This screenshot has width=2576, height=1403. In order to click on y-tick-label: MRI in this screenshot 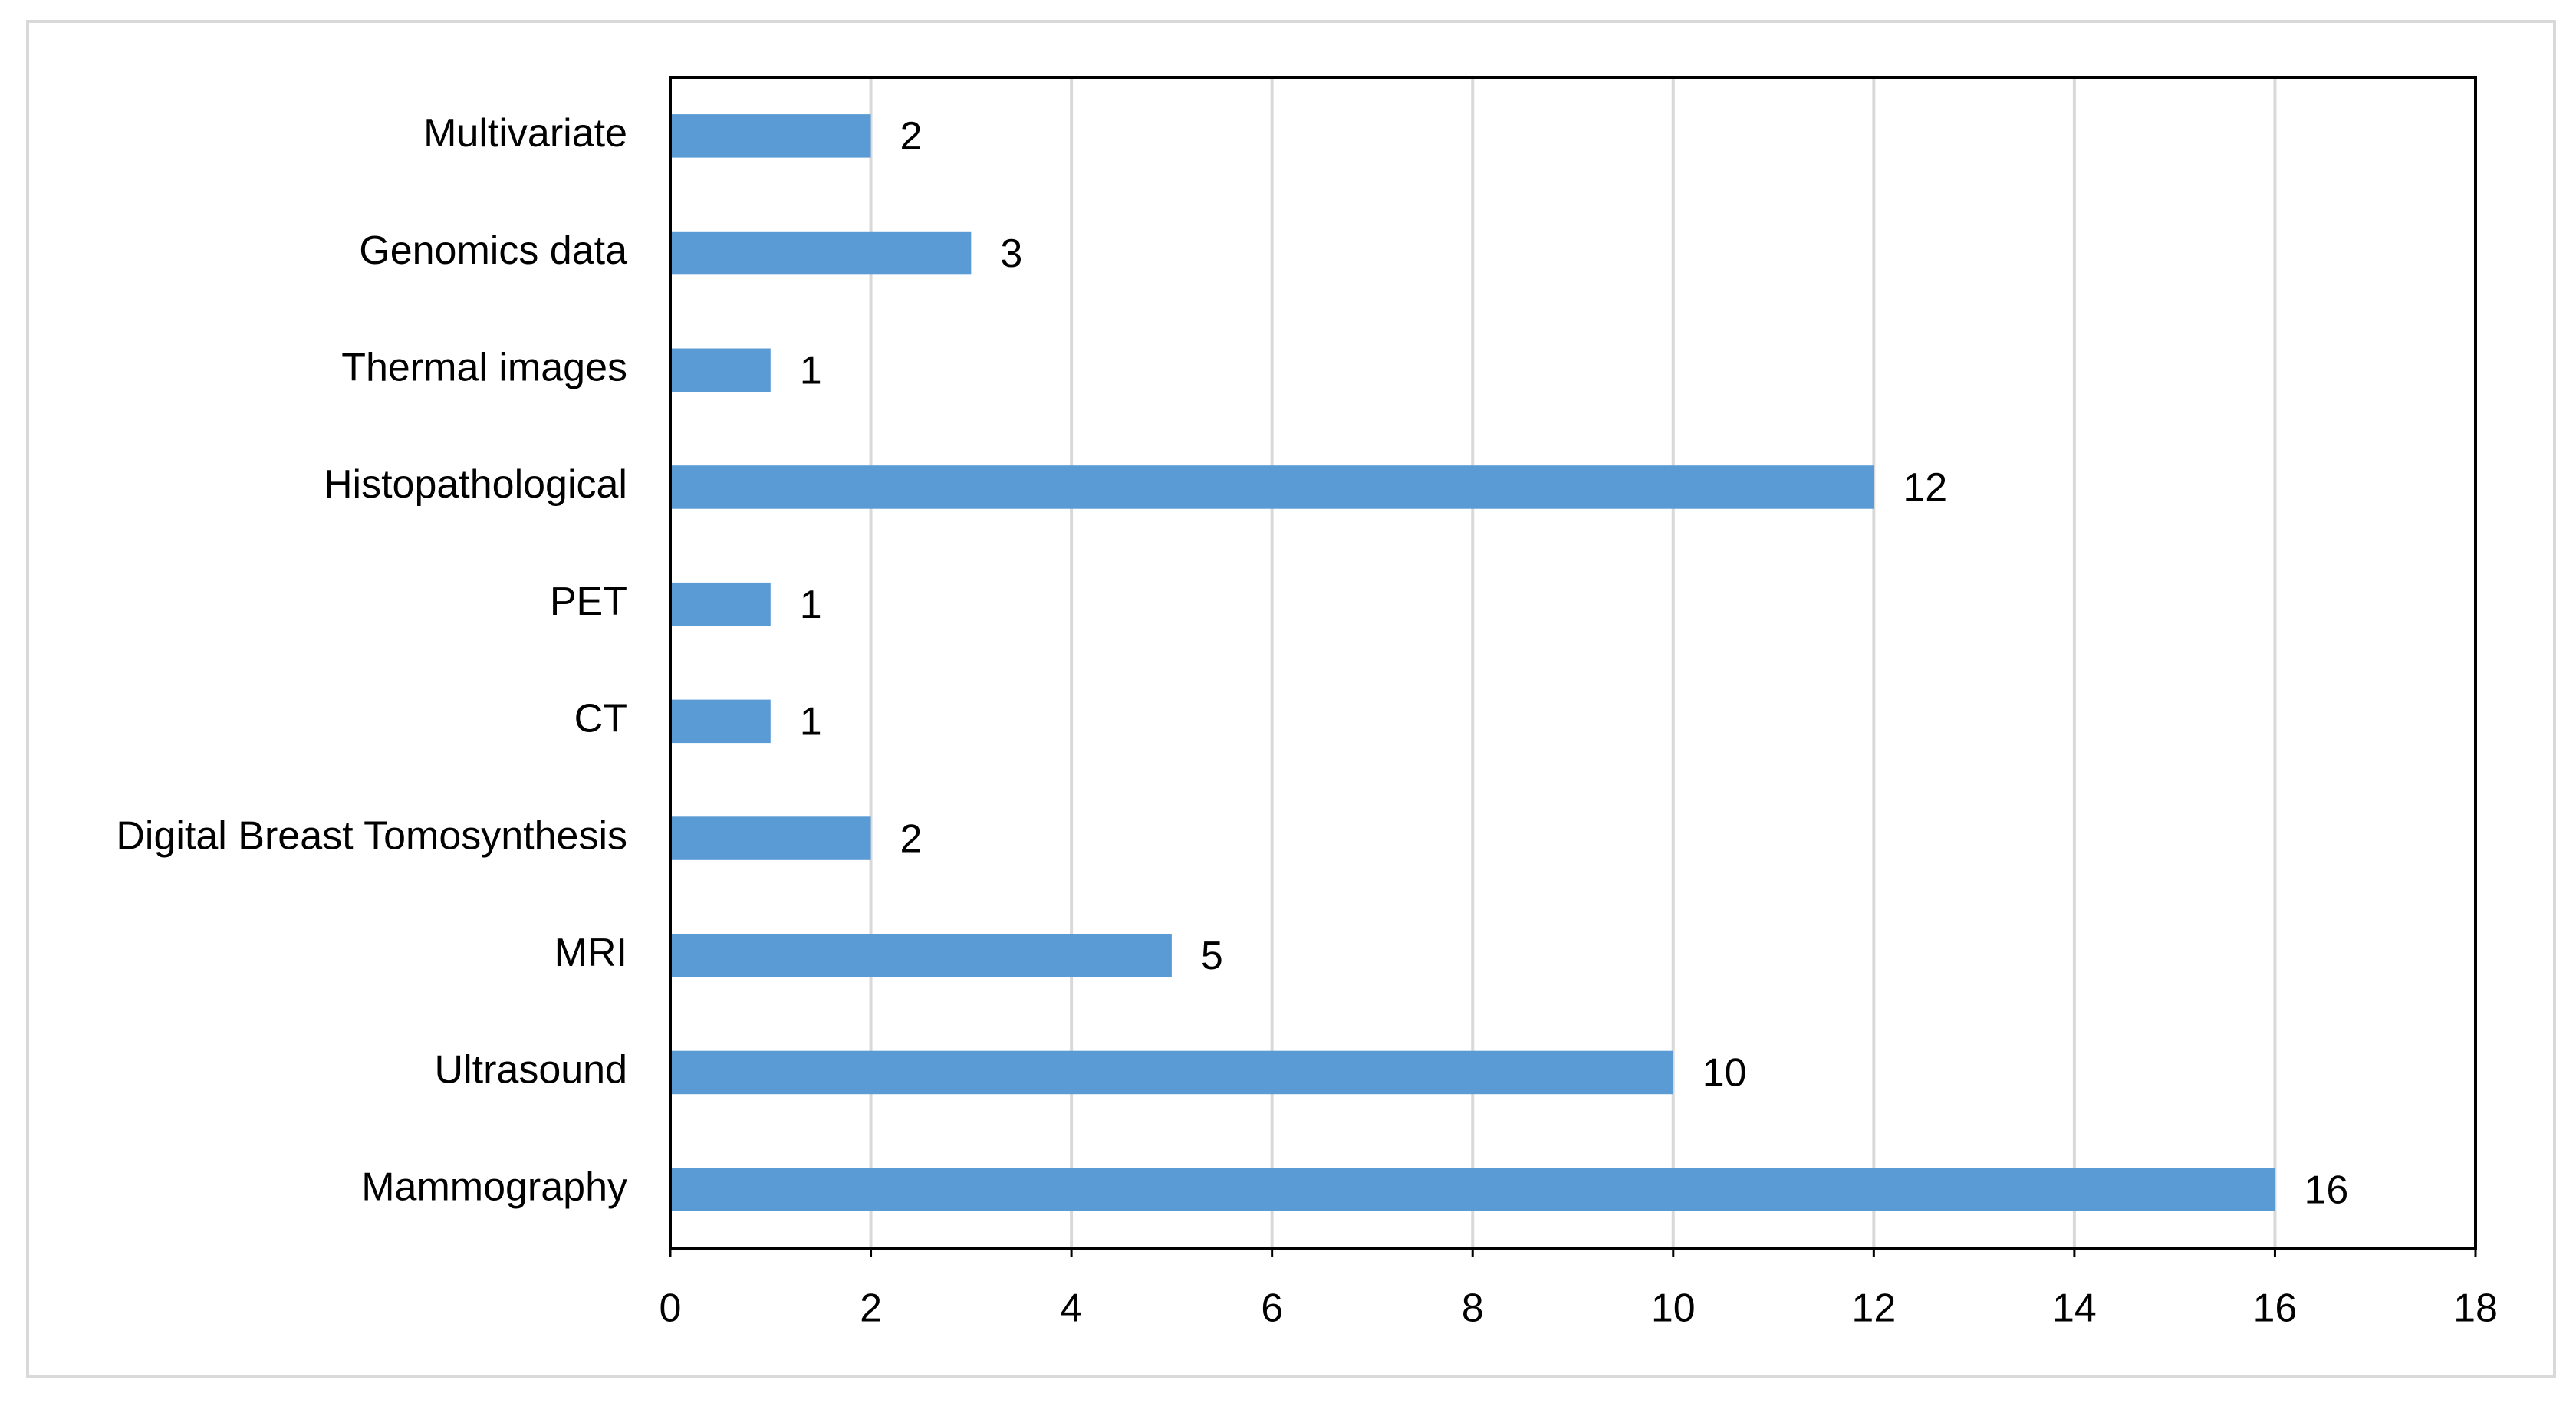, I will do `click(590, 953)`.